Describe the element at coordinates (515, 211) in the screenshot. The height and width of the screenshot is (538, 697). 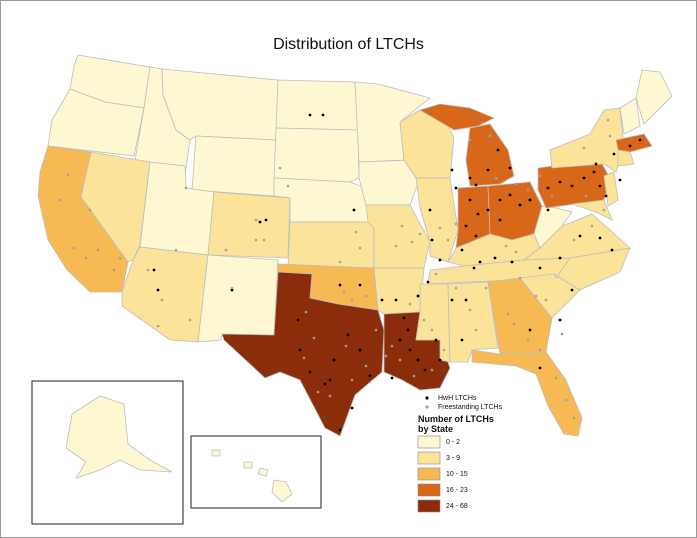
I see `state-ohio` at that location.